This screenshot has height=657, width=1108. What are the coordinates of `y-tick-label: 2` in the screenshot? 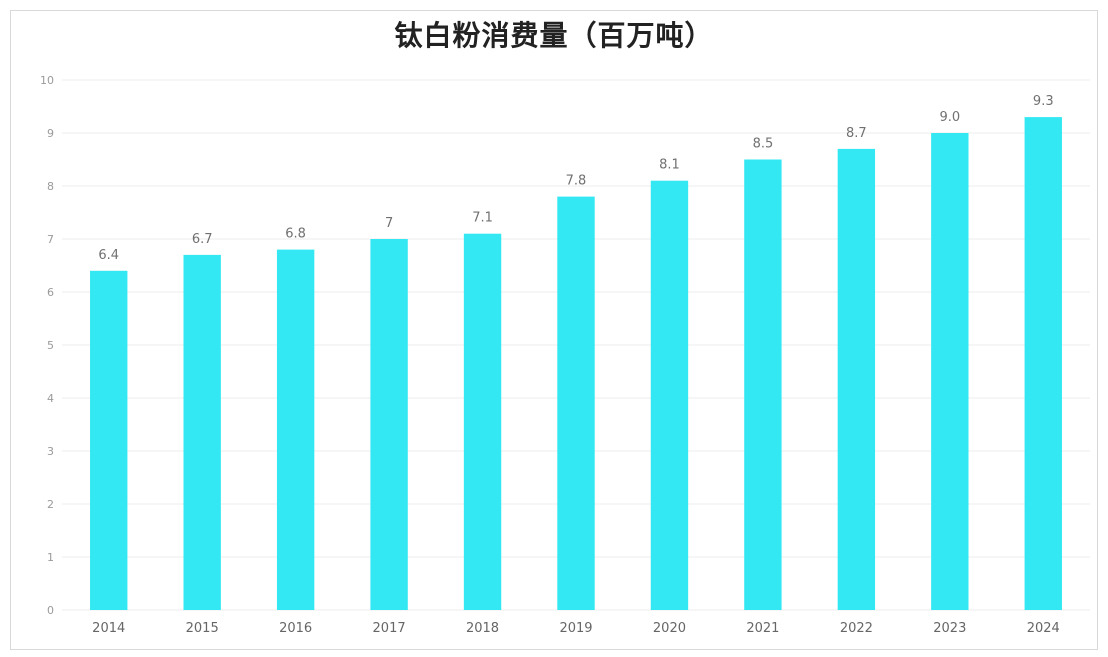 It's located at (50, 504).